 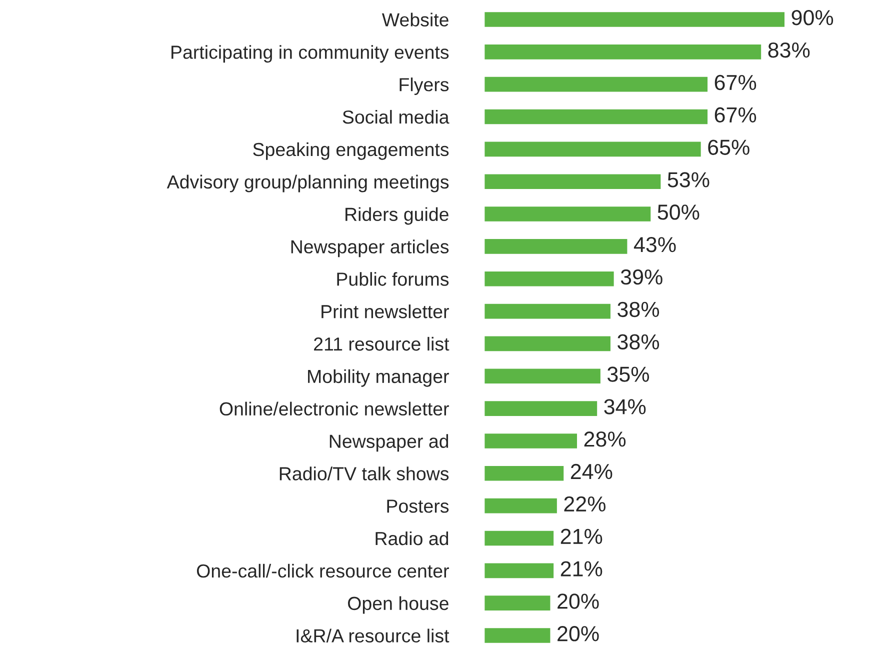 What do you see at coordinates (629, 374) in the screenshot?
I see `data-label: 35%` at bounding box center [629, 374].